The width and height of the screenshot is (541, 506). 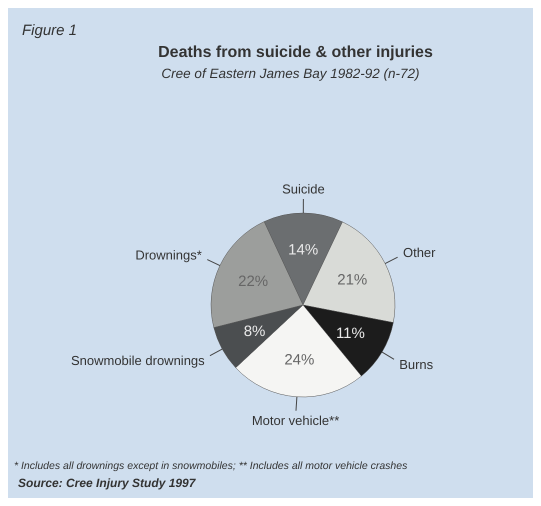 What do you see at coordinates (138, 360) in the screenshot?
I see `slice-label: Snowmobile drownings` at bounding box center [138, 360].